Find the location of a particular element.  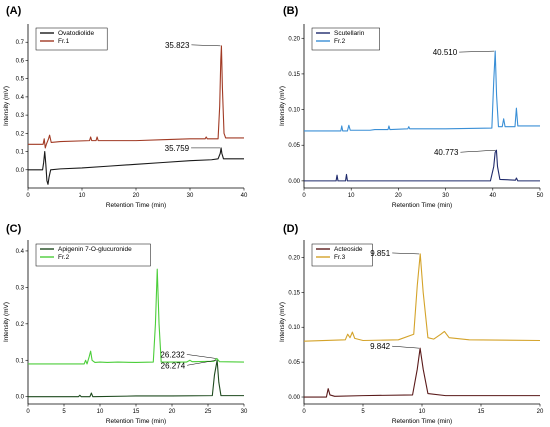

x-tick-label: 25 is located at coordinates (208, 412).